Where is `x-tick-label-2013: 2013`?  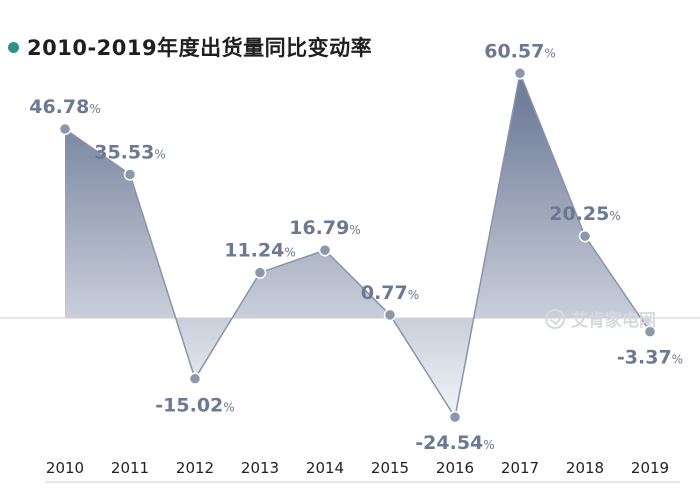
x-tick-label-2013: 2013 is located at coordinates (260, 468).